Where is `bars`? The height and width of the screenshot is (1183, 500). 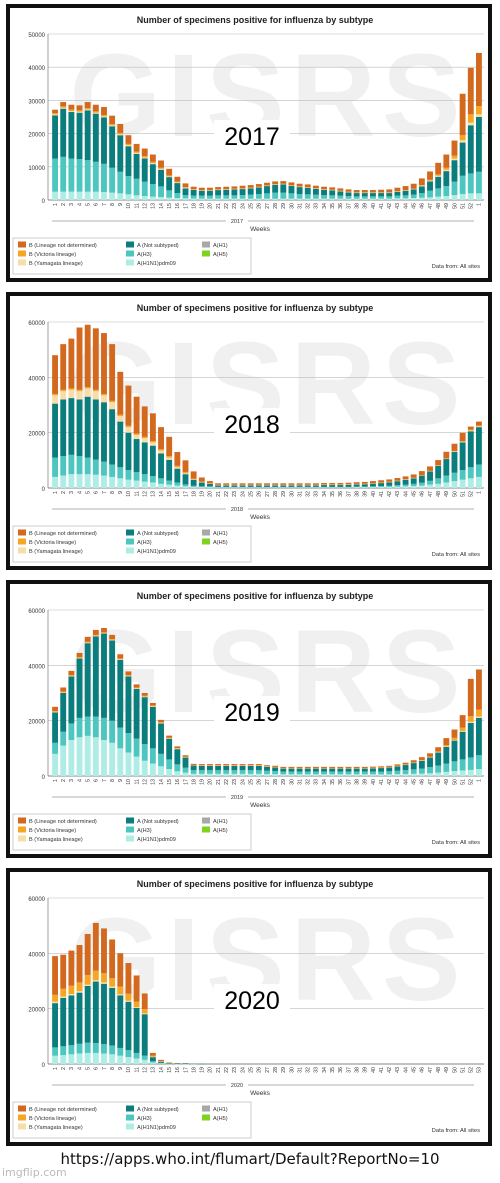 bars is located at coordinates (267, 406).